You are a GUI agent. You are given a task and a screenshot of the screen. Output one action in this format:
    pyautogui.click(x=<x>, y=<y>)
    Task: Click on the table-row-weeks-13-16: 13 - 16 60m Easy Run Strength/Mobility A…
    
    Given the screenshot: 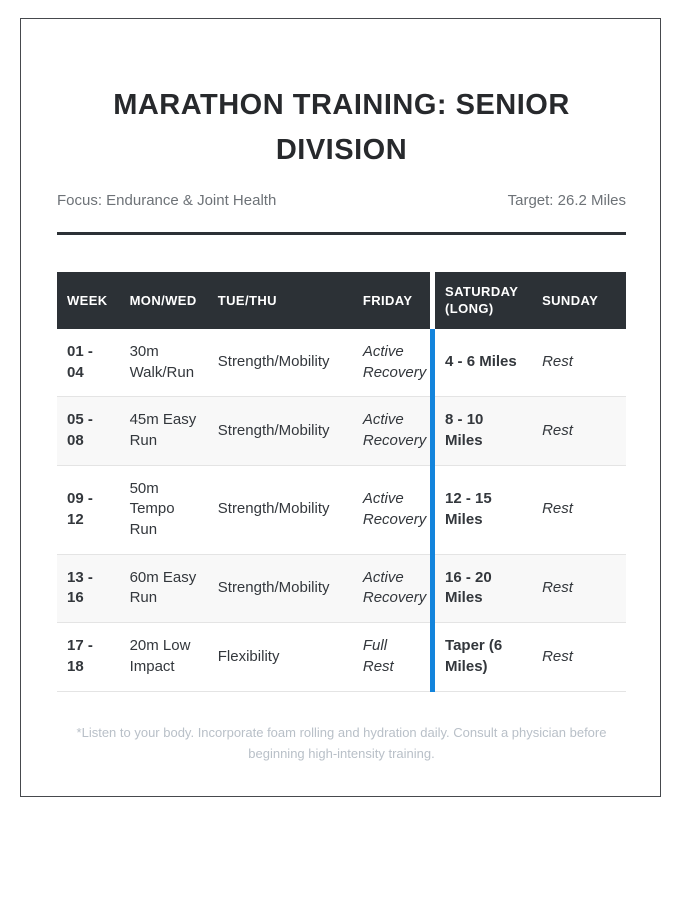 What is the action you would take?
    pyautogui.click(x=341, y=589)
    